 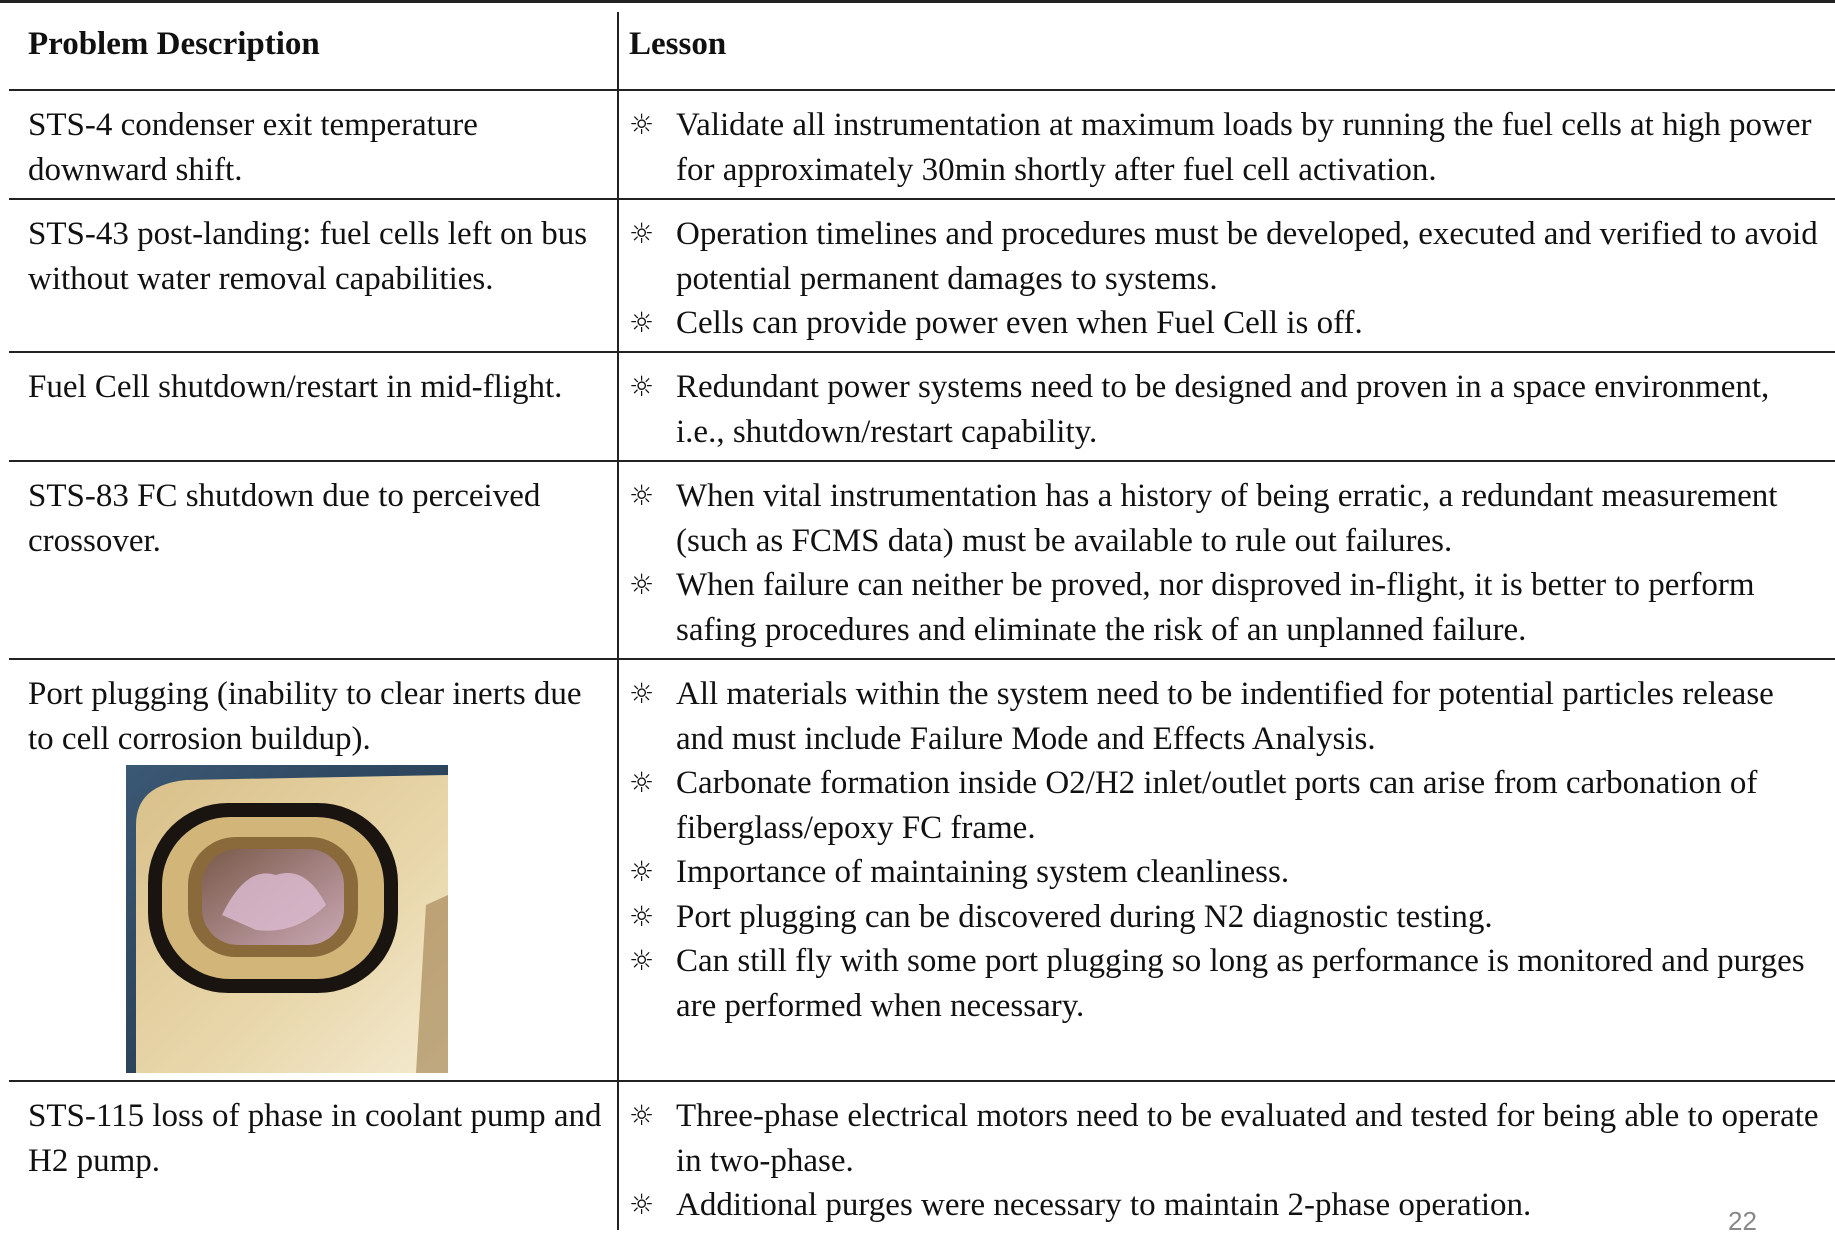 I want to click on header-cell: Problem Description, so click(x=174, y=44).